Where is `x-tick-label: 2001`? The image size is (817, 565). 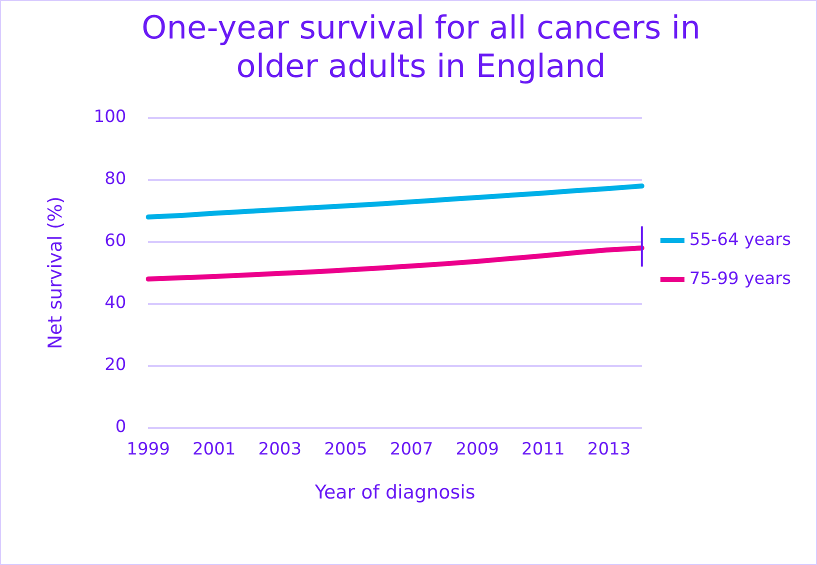
x-tick-label: 2001 is located at coordinates (214, 449).